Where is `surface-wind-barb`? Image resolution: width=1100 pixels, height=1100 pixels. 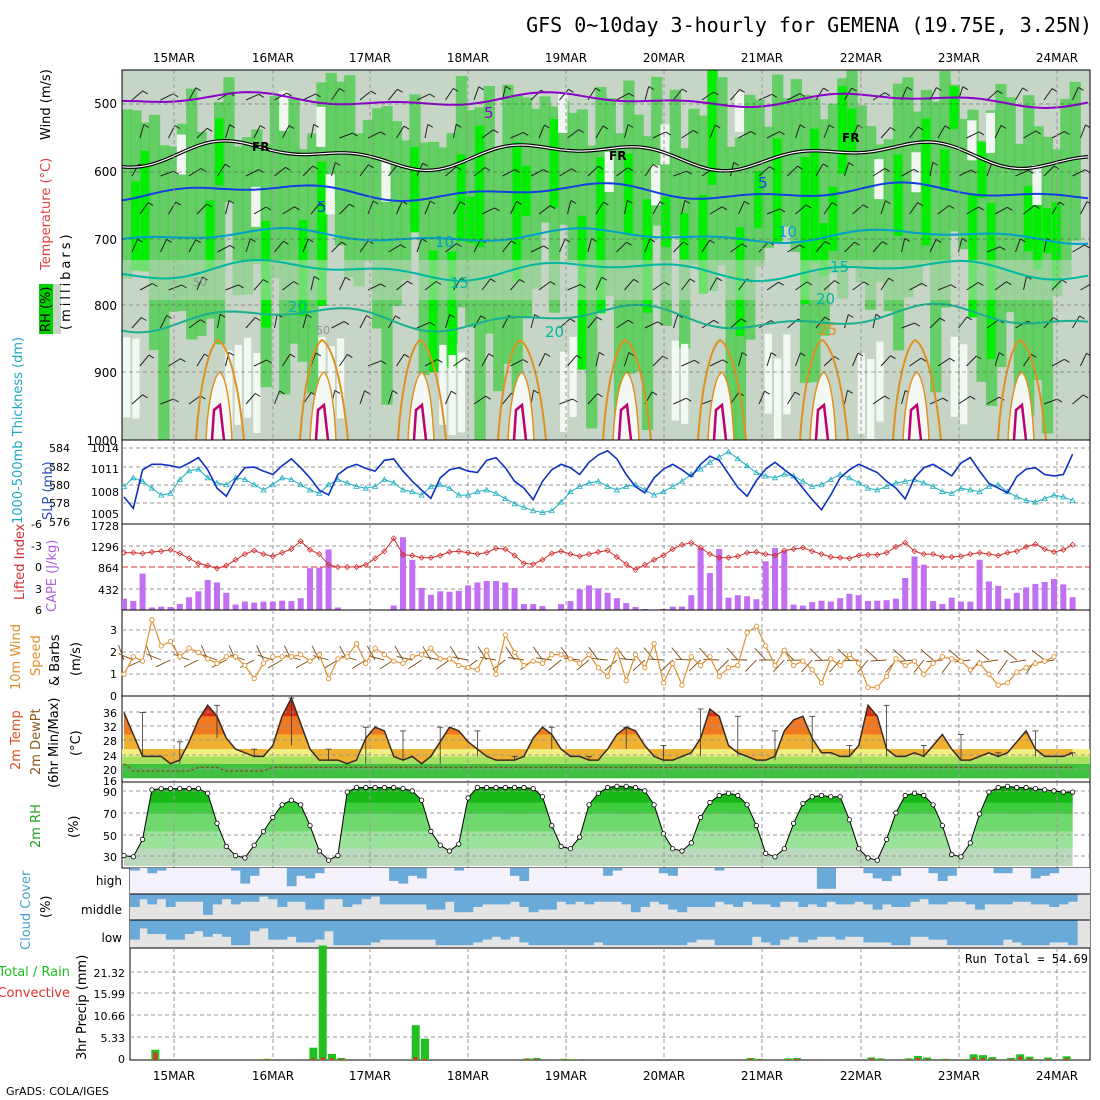
surface-wind-barb is located at coordinates (655, 659).